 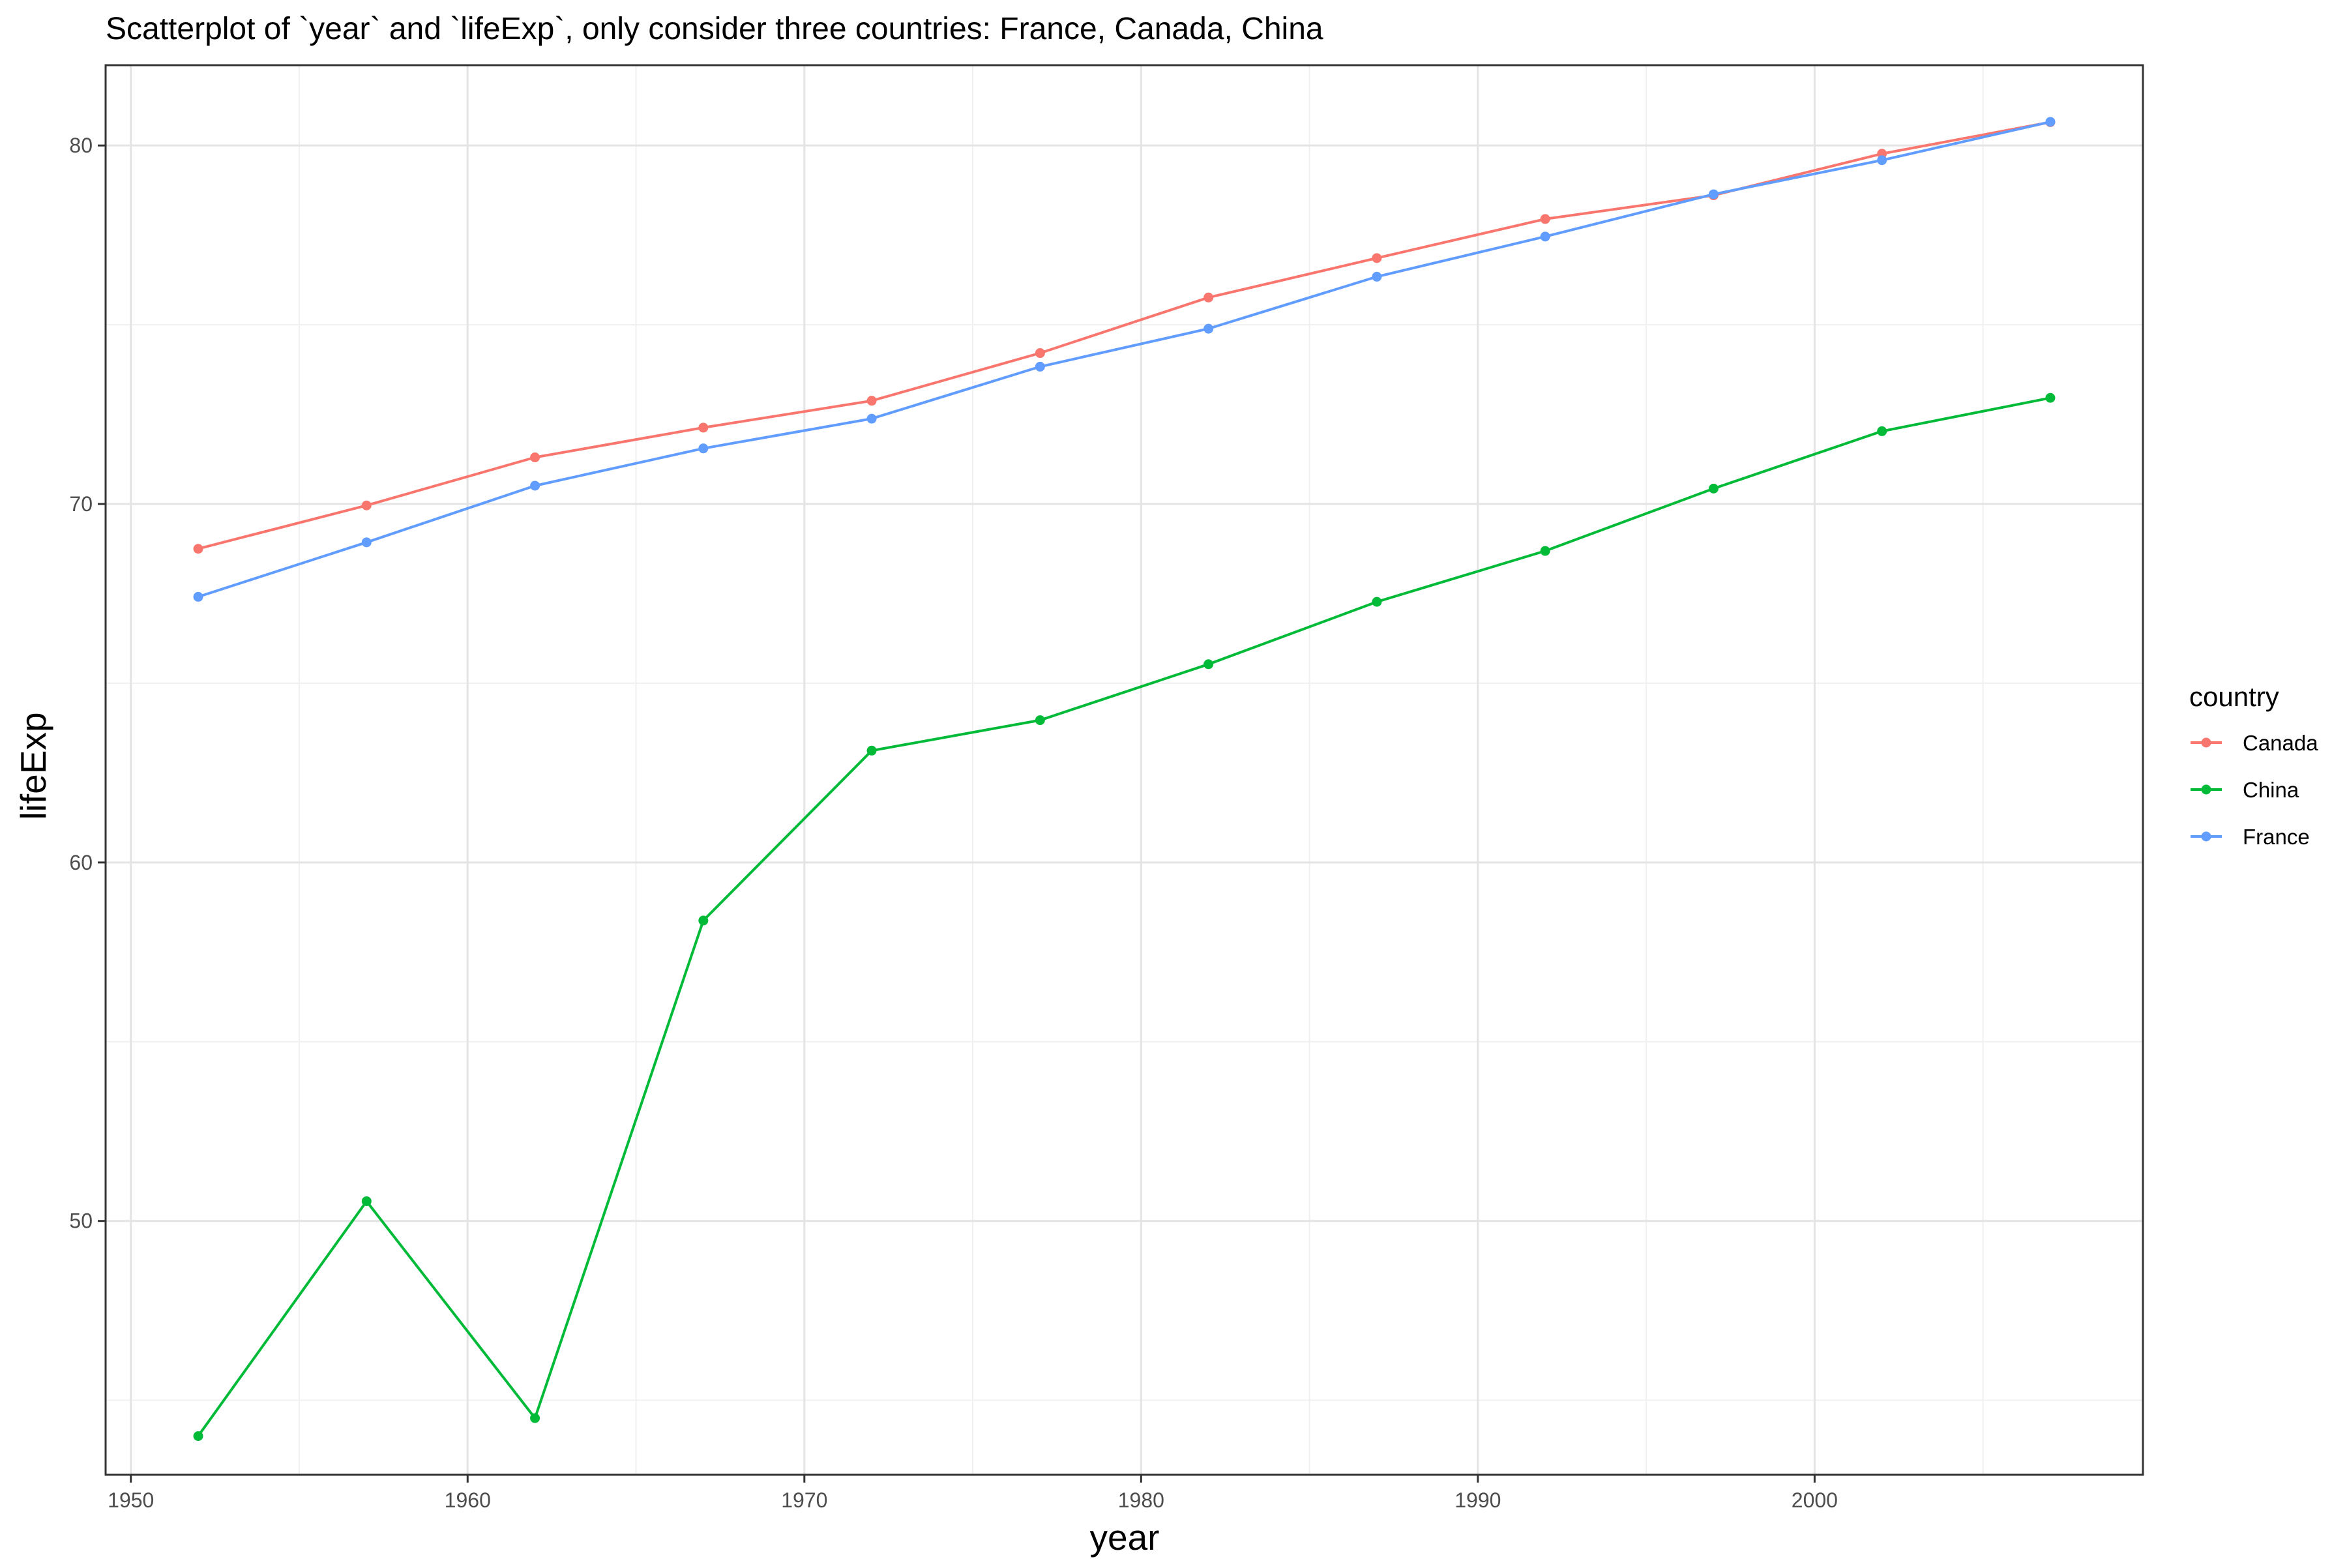 What do you see at coordinates (2280, 743) in the screenshot?
I see `legend-label-canada: Canada` at bounding box center [2280, 743].